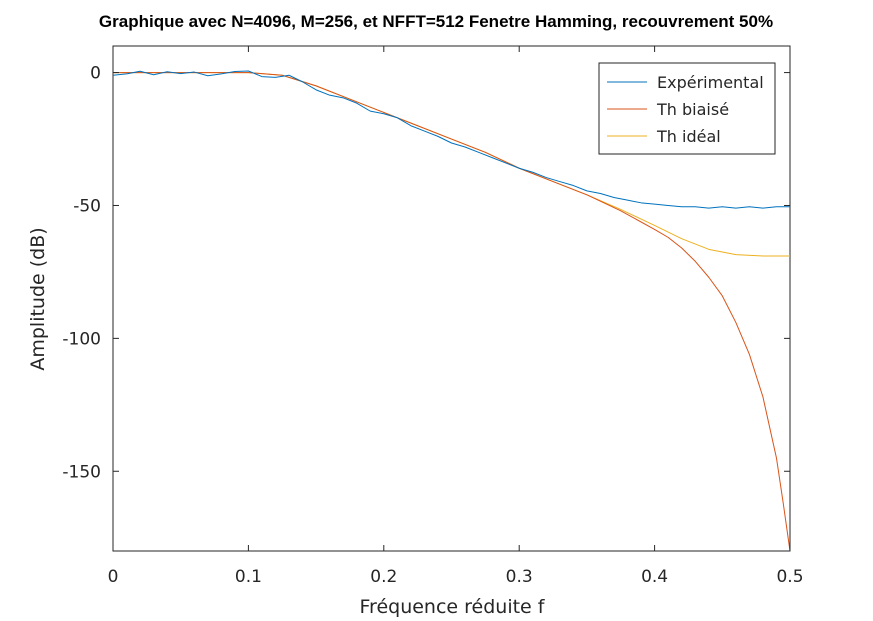 Image resolution: width=873 pixels, height=621 pixels. What do you see at coordinates (248, 577) in the screenshot?
I see `x-tick-label: 0.1` at bounding box center [248, 577].